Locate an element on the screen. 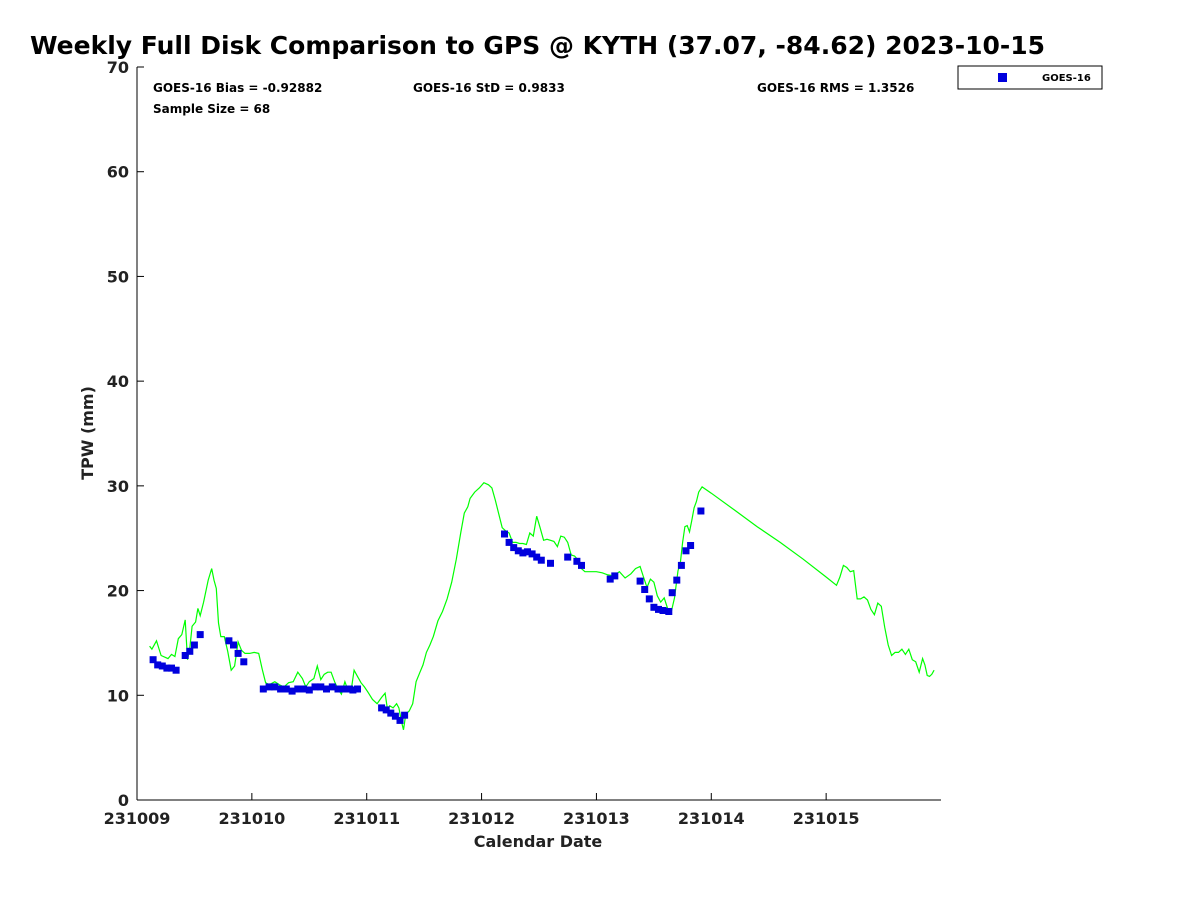  x-tick-label: 231010 is located at coordinates (251, 818).